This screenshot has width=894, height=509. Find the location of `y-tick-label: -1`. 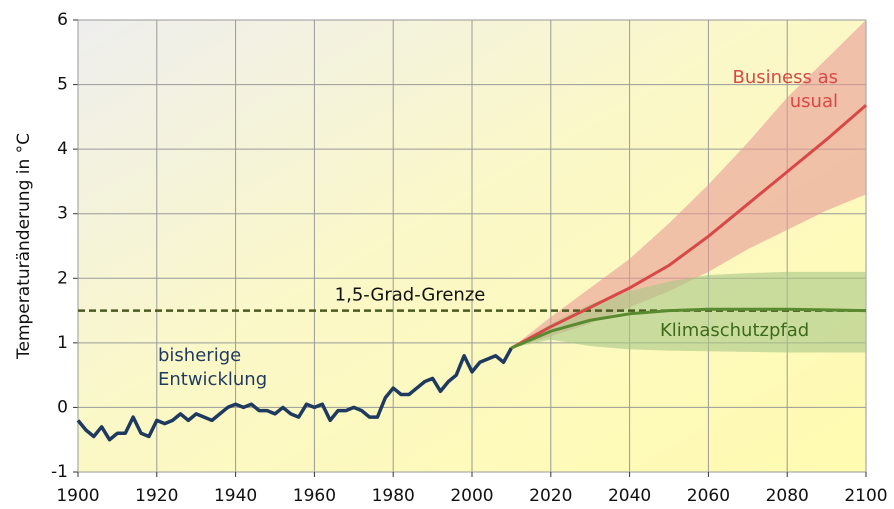

y-tick-label: -1 is located at coordinates (59, 472).